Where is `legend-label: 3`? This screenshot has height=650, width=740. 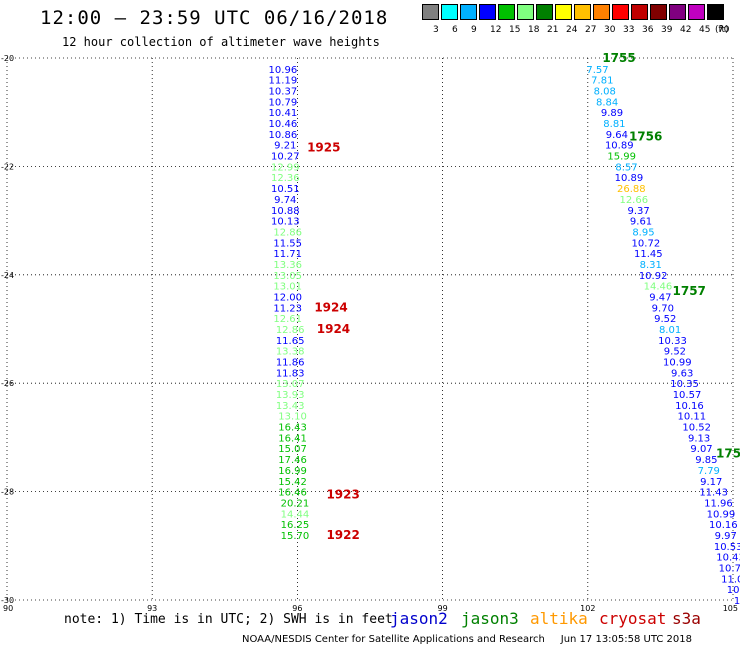
legend-label: 3 is located at coordinates (436, 30).